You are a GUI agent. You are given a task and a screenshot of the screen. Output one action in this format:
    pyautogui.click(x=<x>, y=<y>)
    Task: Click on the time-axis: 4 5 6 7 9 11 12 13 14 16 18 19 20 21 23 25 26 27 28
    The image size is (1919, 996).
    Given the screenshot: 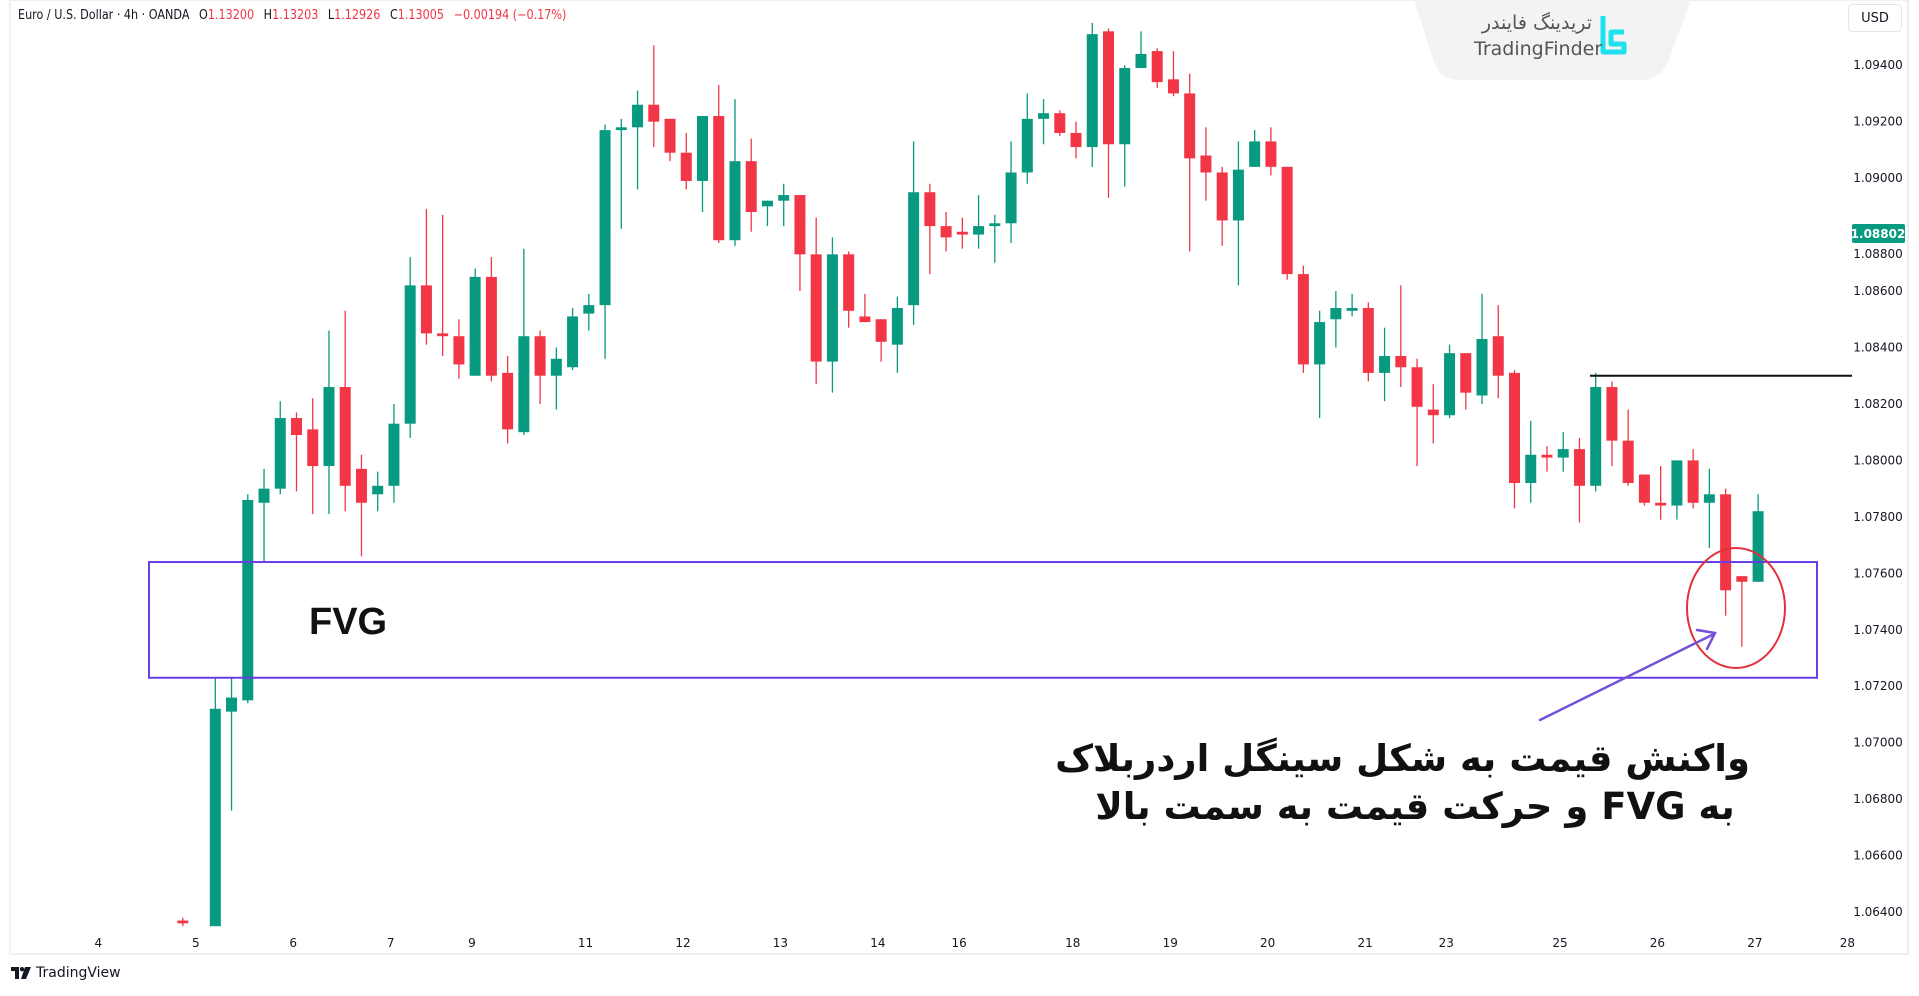 What is the action you would take?
    pyautogui.click(x=975, y=943)
    